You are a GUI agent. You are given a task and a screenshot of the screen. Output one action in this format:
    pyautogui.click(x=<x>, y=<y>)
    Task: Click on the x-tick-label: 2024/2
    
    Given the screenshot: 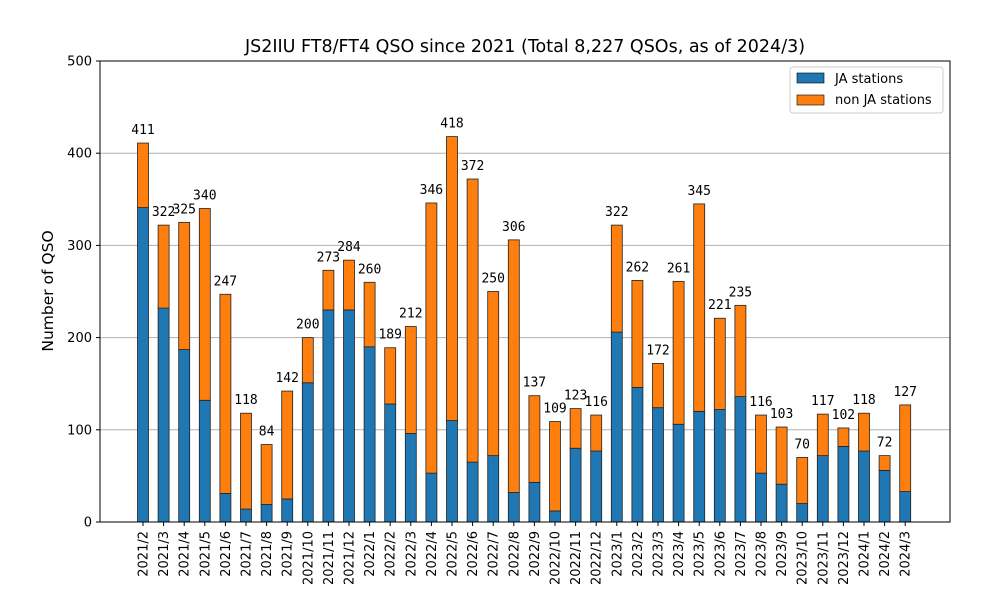 What is the action you would take?
    pyautogui.click(x=885, y=554)
    